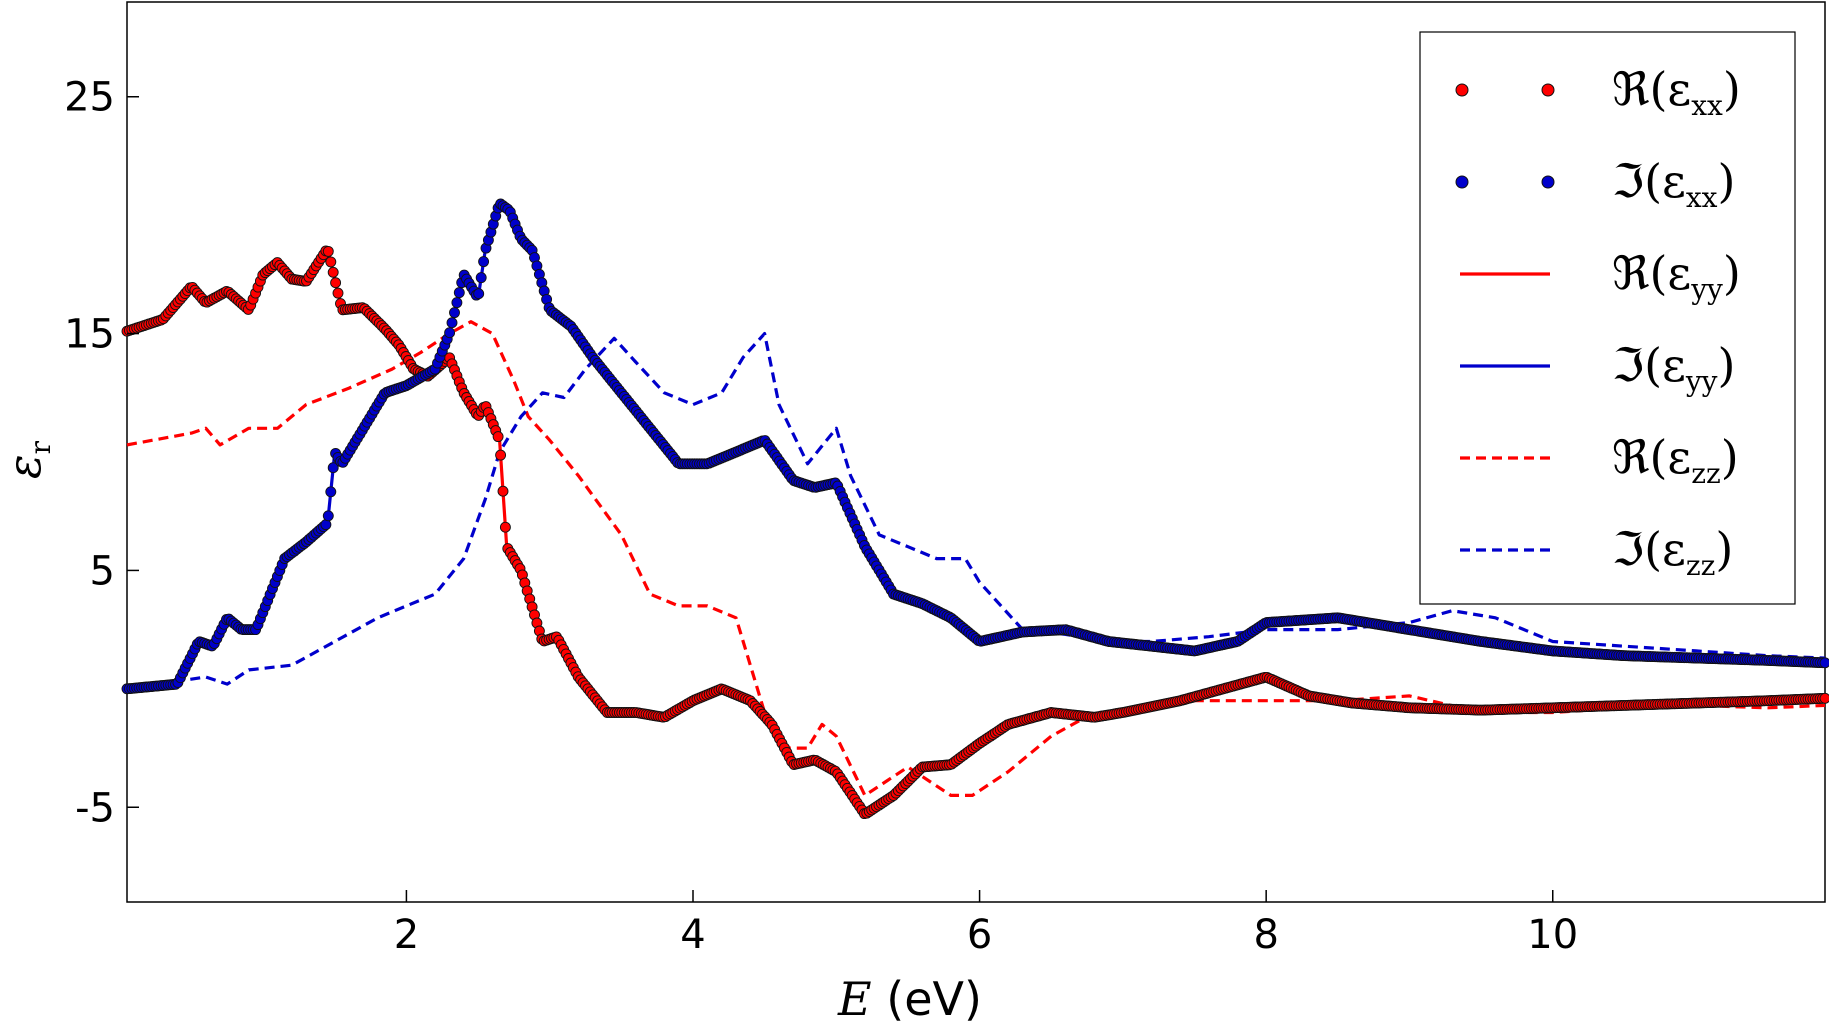  Describe the element at coordinates (1600, 276) in the screenshot. I see `legend-entry: ℜ(εyy)` at that location.